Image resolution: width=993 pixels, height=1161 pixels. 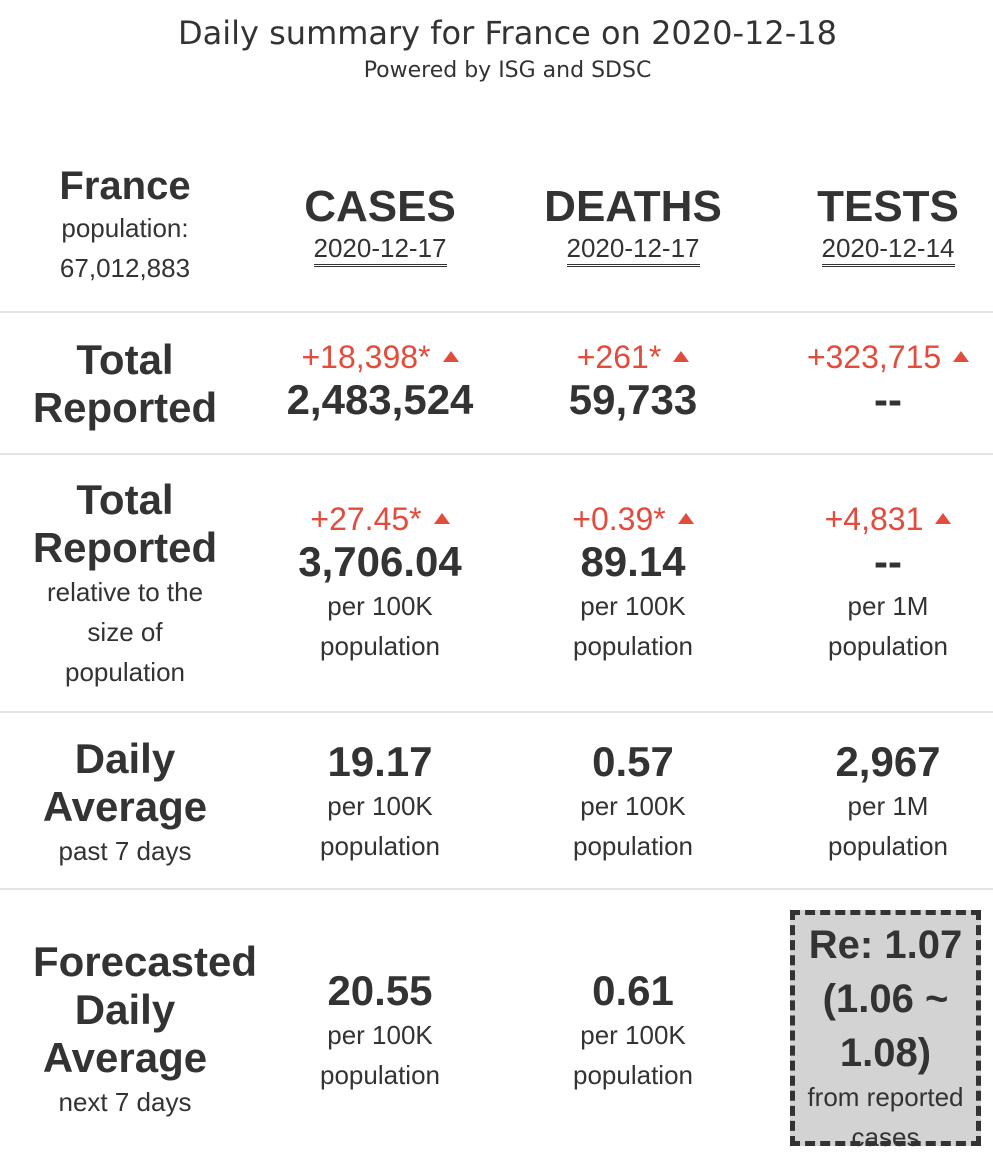 What do you see at coordinates (380, 206) in the screenshot?
I see `column-label: CASES` at bounding box center [380, 206].